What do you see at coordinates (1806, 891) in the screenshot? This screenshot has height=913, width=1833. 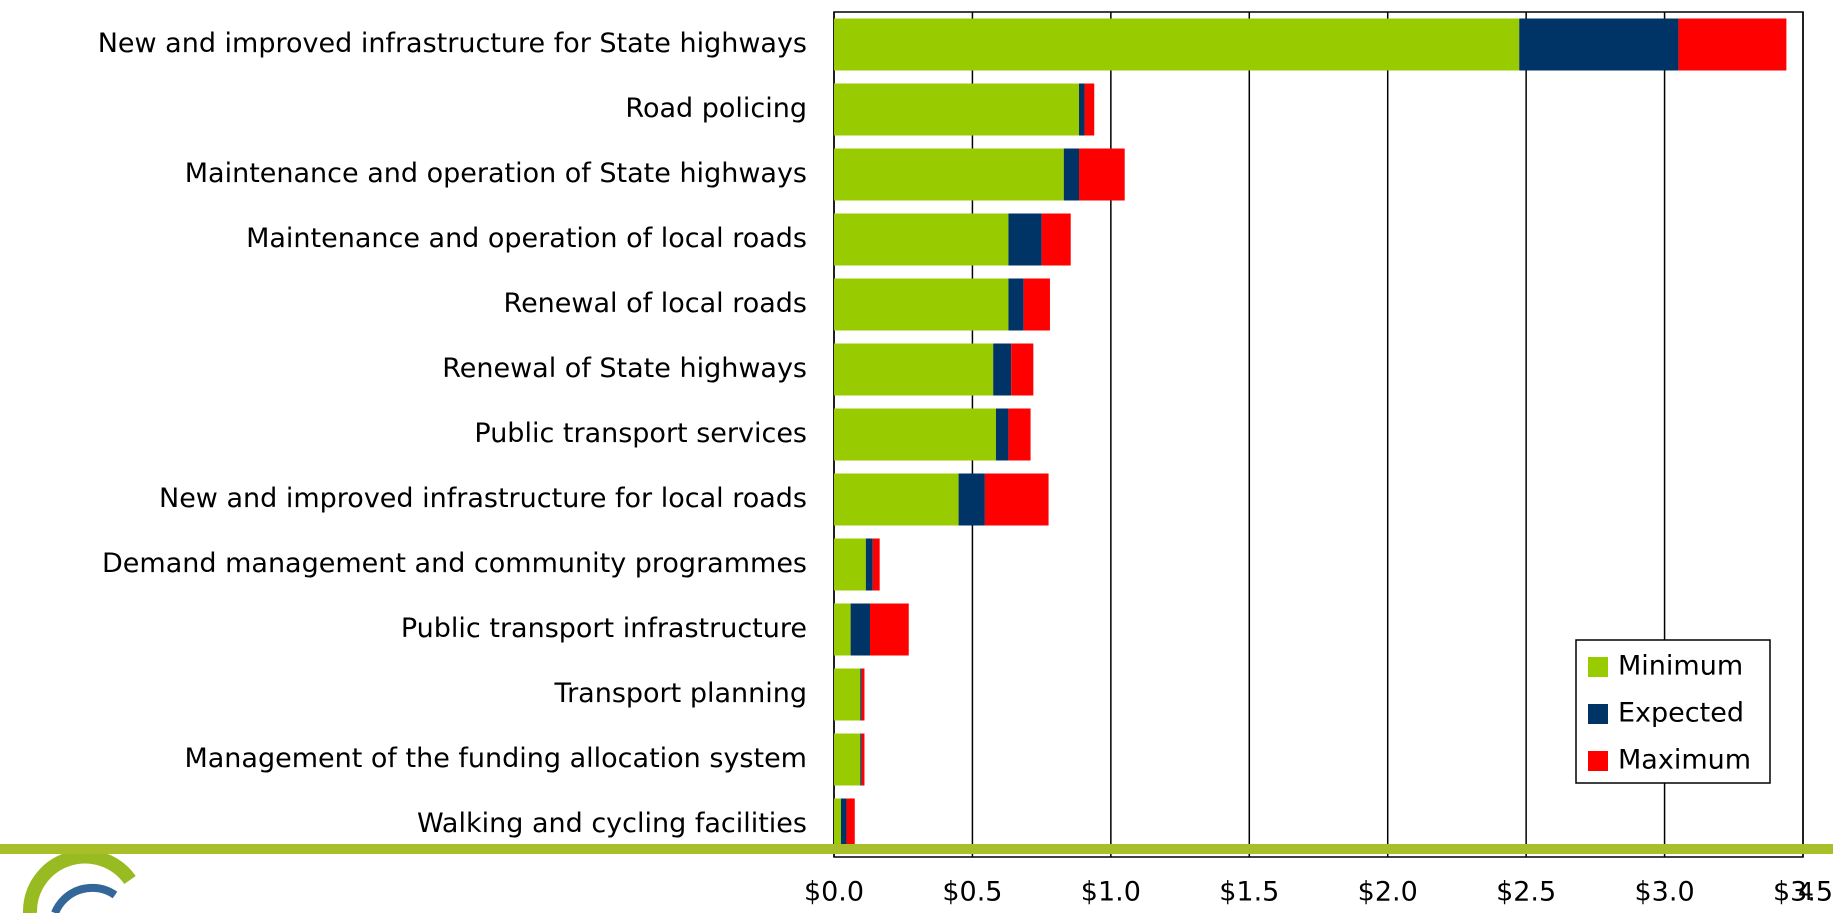 I see `slide-number: 4` at bounding box center [1806, 891].